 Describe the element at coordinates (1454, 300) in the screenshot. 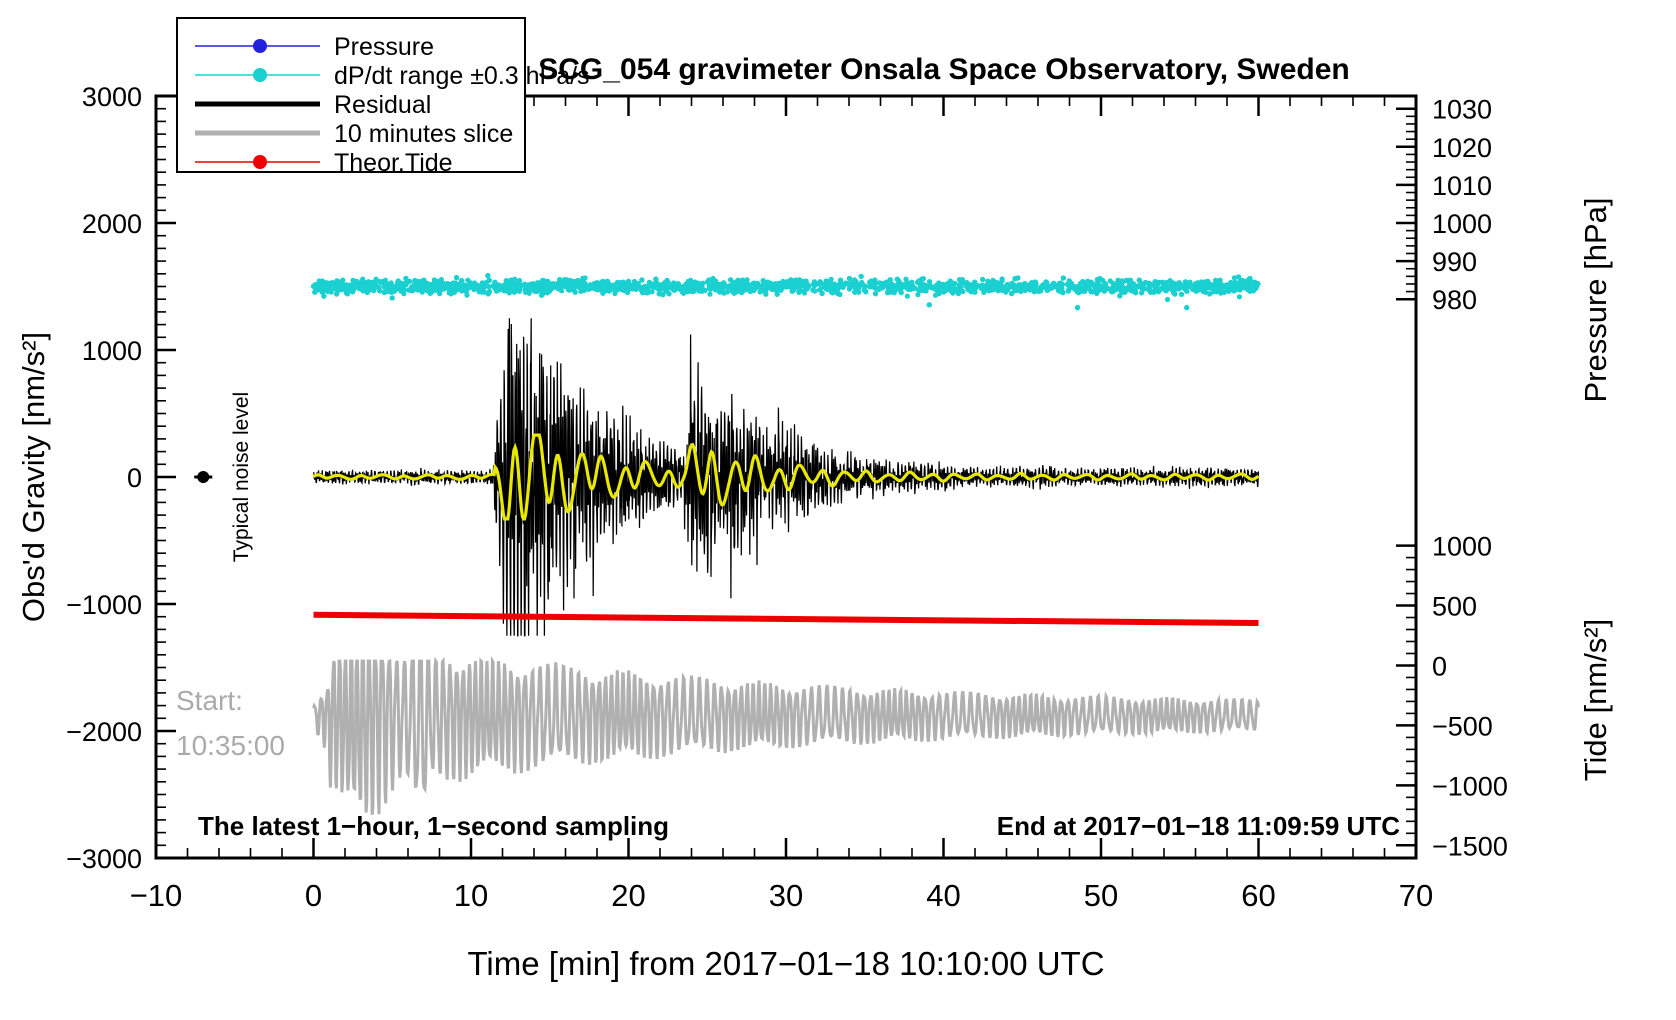

I see `right-tick-label: 980` at that location.